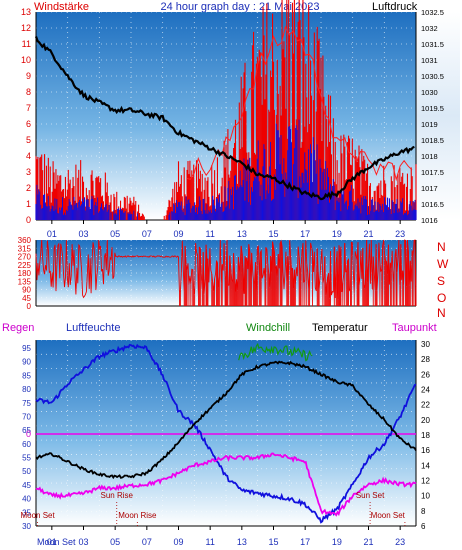 This screenshot has height=550, width=462. What do you see at coordinates (26, 348) in the screenshot?
I see `humidity-y-tick-label: 95` at bounding box center [26, 348].